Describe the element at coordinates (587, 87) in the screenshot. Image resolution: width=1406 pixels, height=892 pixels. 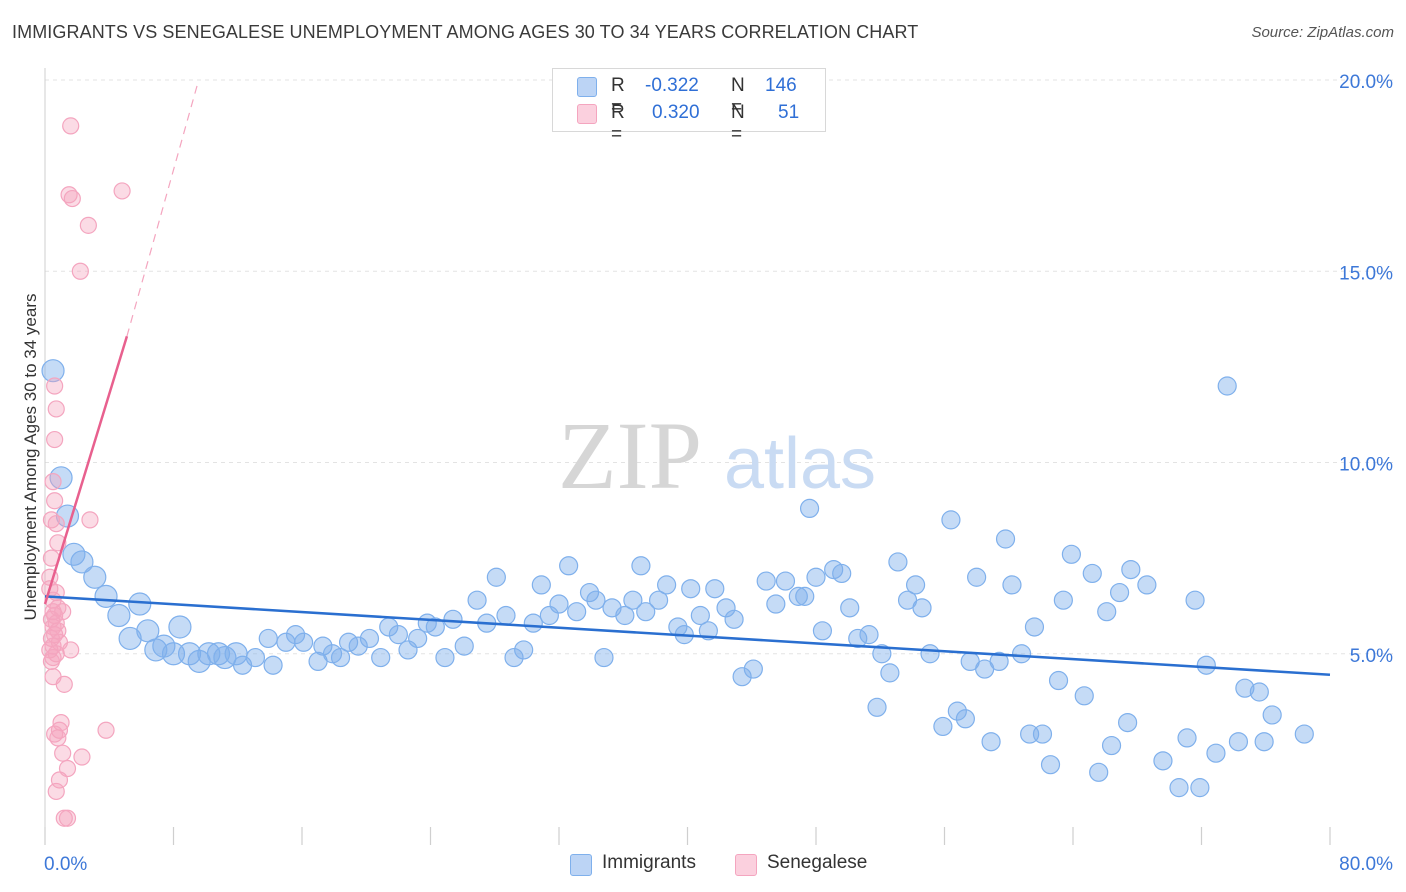
I see `immigrants-swatch` at that location.